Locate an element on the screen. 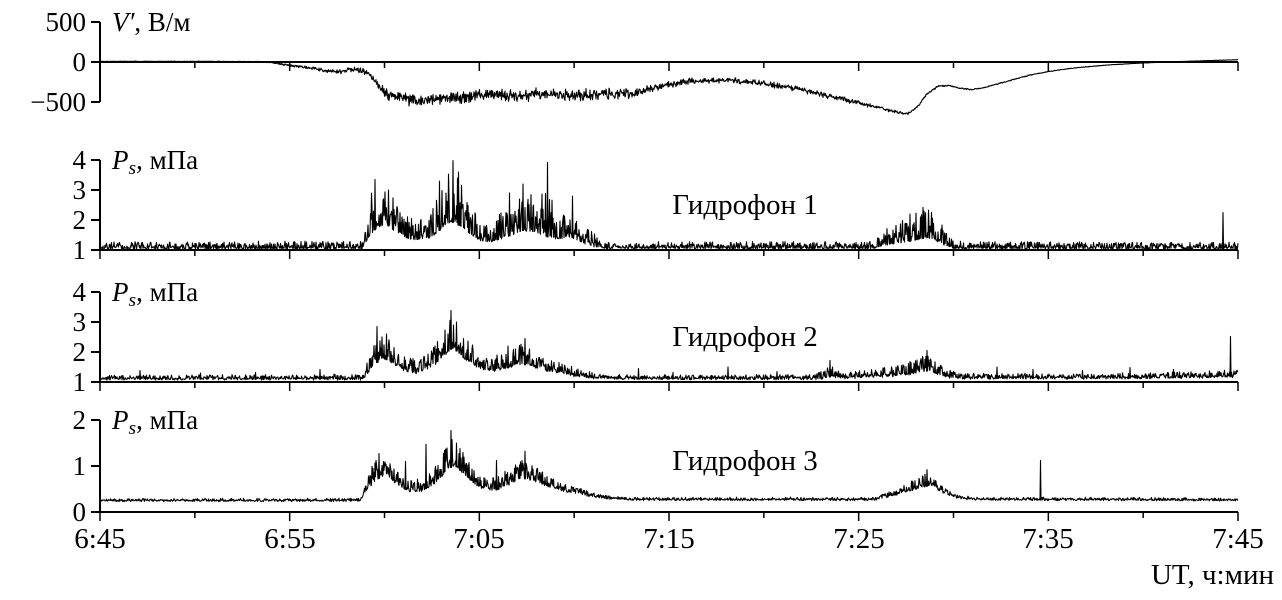 The width and height of the screenshot is (1282, 600). hydrophone-2-label: Гидрофон 2 is located at coordinates (745, 337).